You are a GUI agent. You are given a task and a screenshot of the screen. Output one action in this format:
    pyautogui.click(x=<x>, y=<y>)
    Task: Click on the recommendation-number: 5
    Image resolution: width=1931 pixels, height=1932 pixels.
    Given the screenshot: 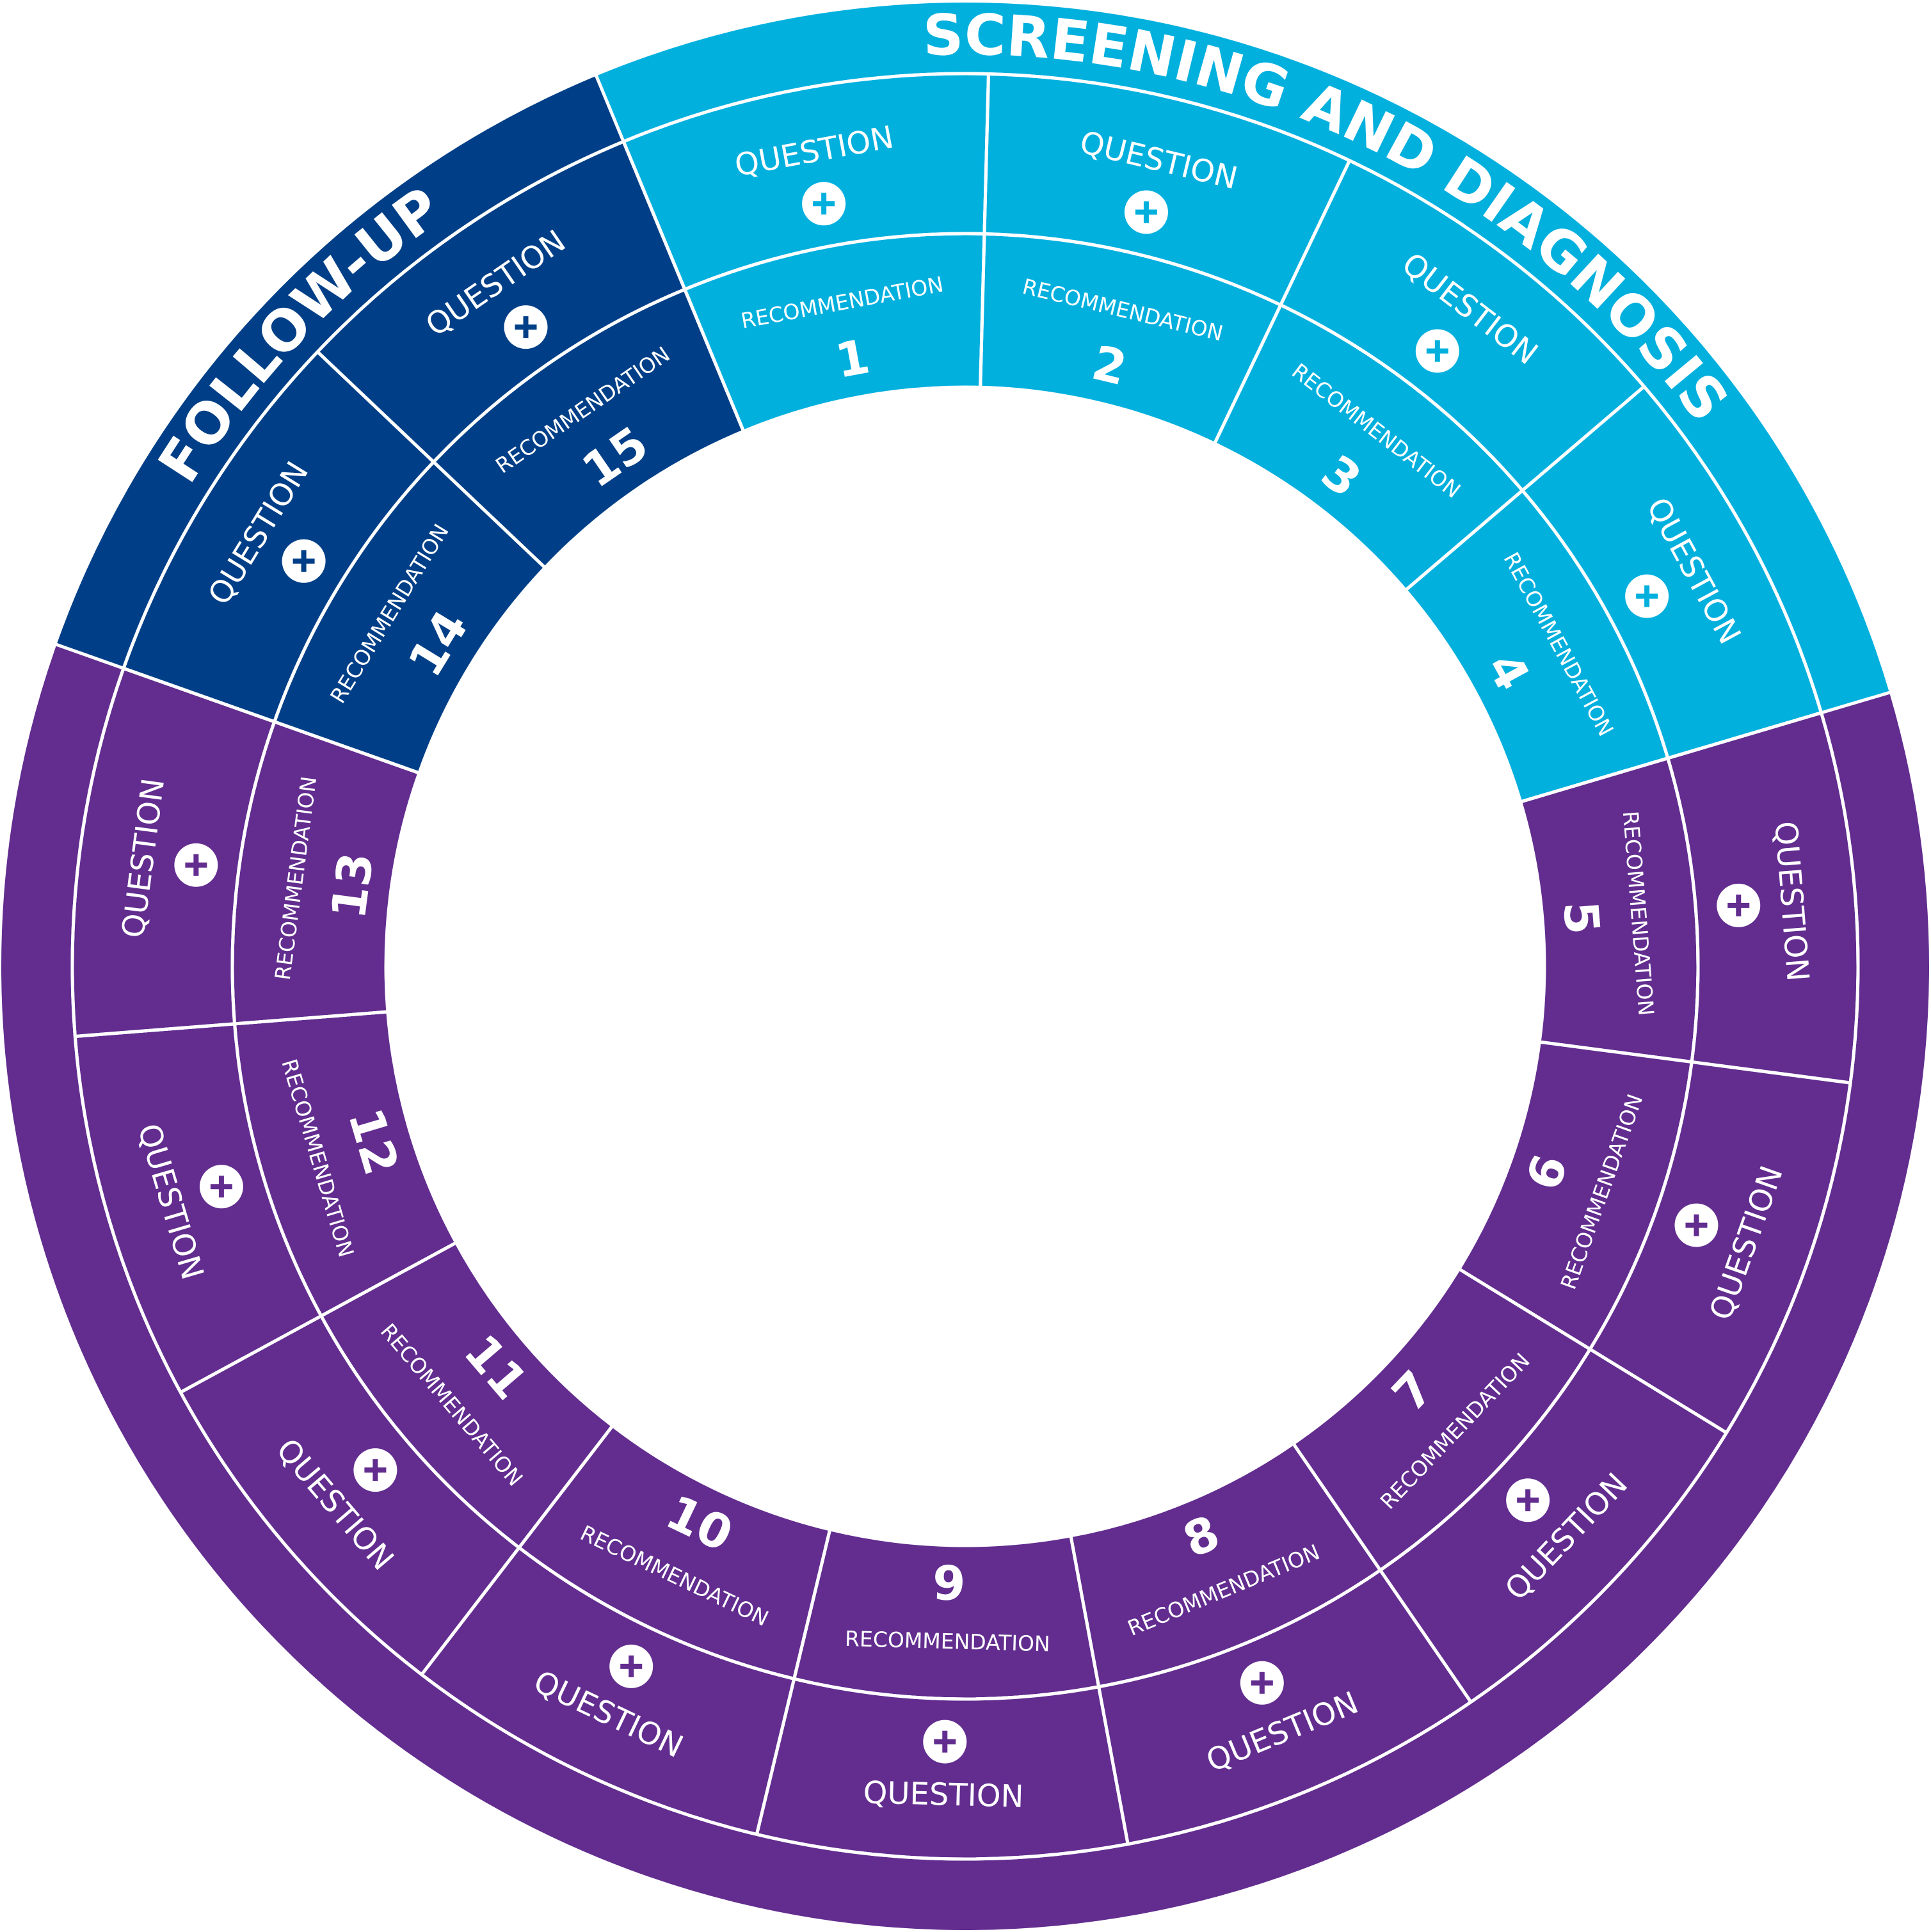 What is the action you would take?
    pyautogui.click(x=1581, y=917)
    